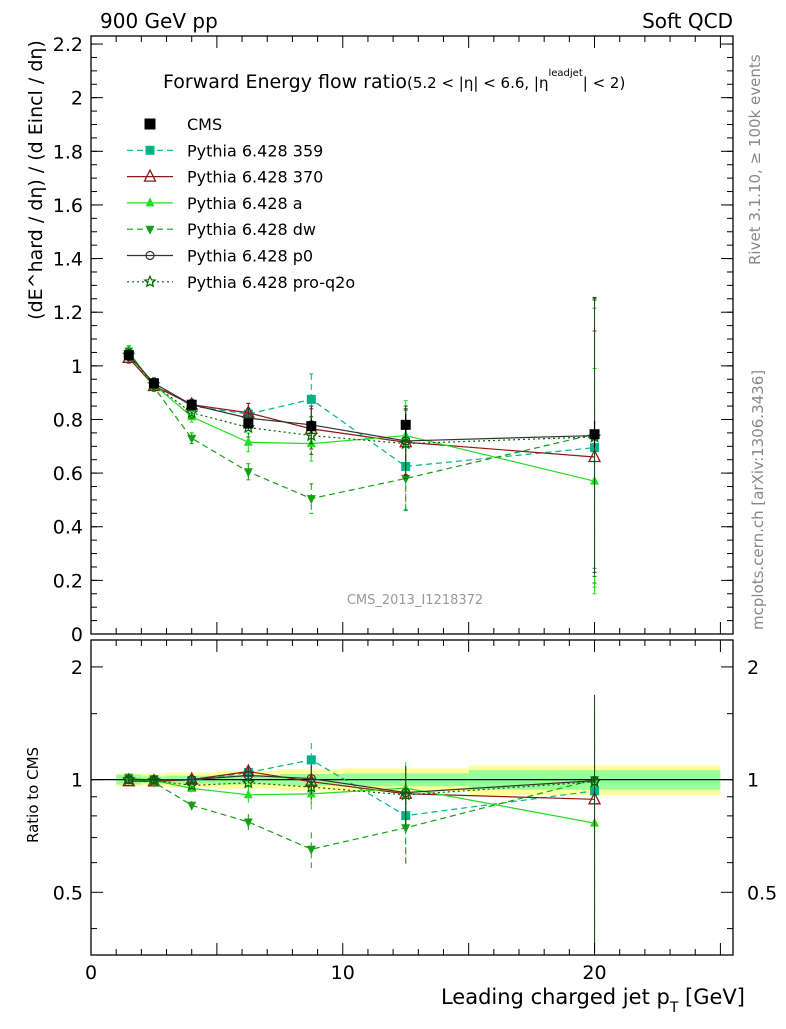  What do you see at coordinates (594, 973) in the screenshot?
I see `xtick-label: 20` at bounding box center [594, 973].